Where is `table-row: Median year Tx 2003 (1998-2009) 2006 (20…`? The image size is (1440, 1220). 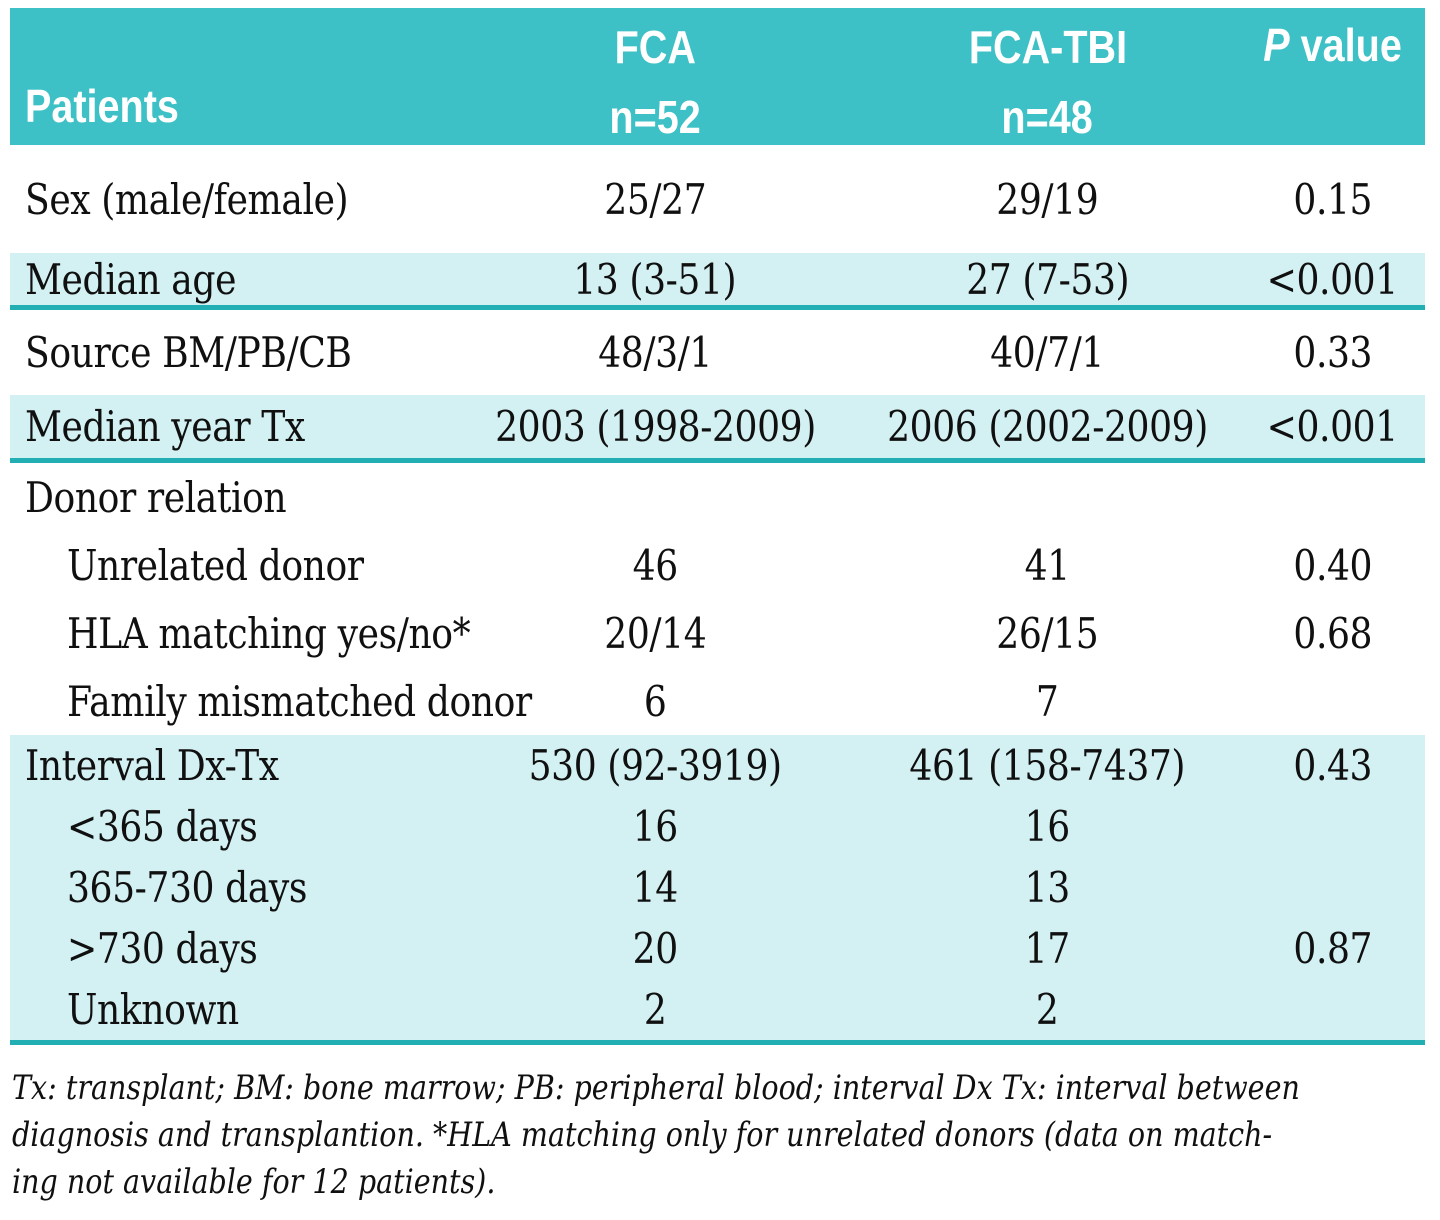
table-row: Median year Tx 2003 (1998-2009) 2006 (20… is located at coordinates (717, 429).